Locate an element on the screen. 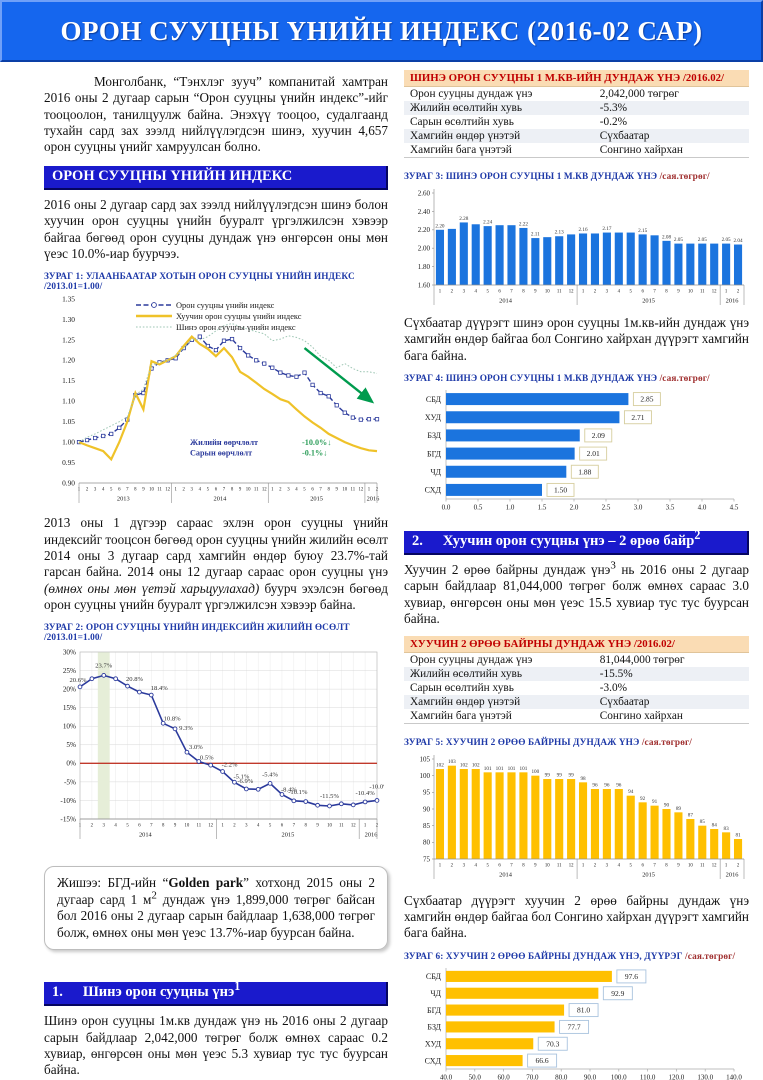  svg-text: -0.1%↓ is located at coordinates (314, 453).